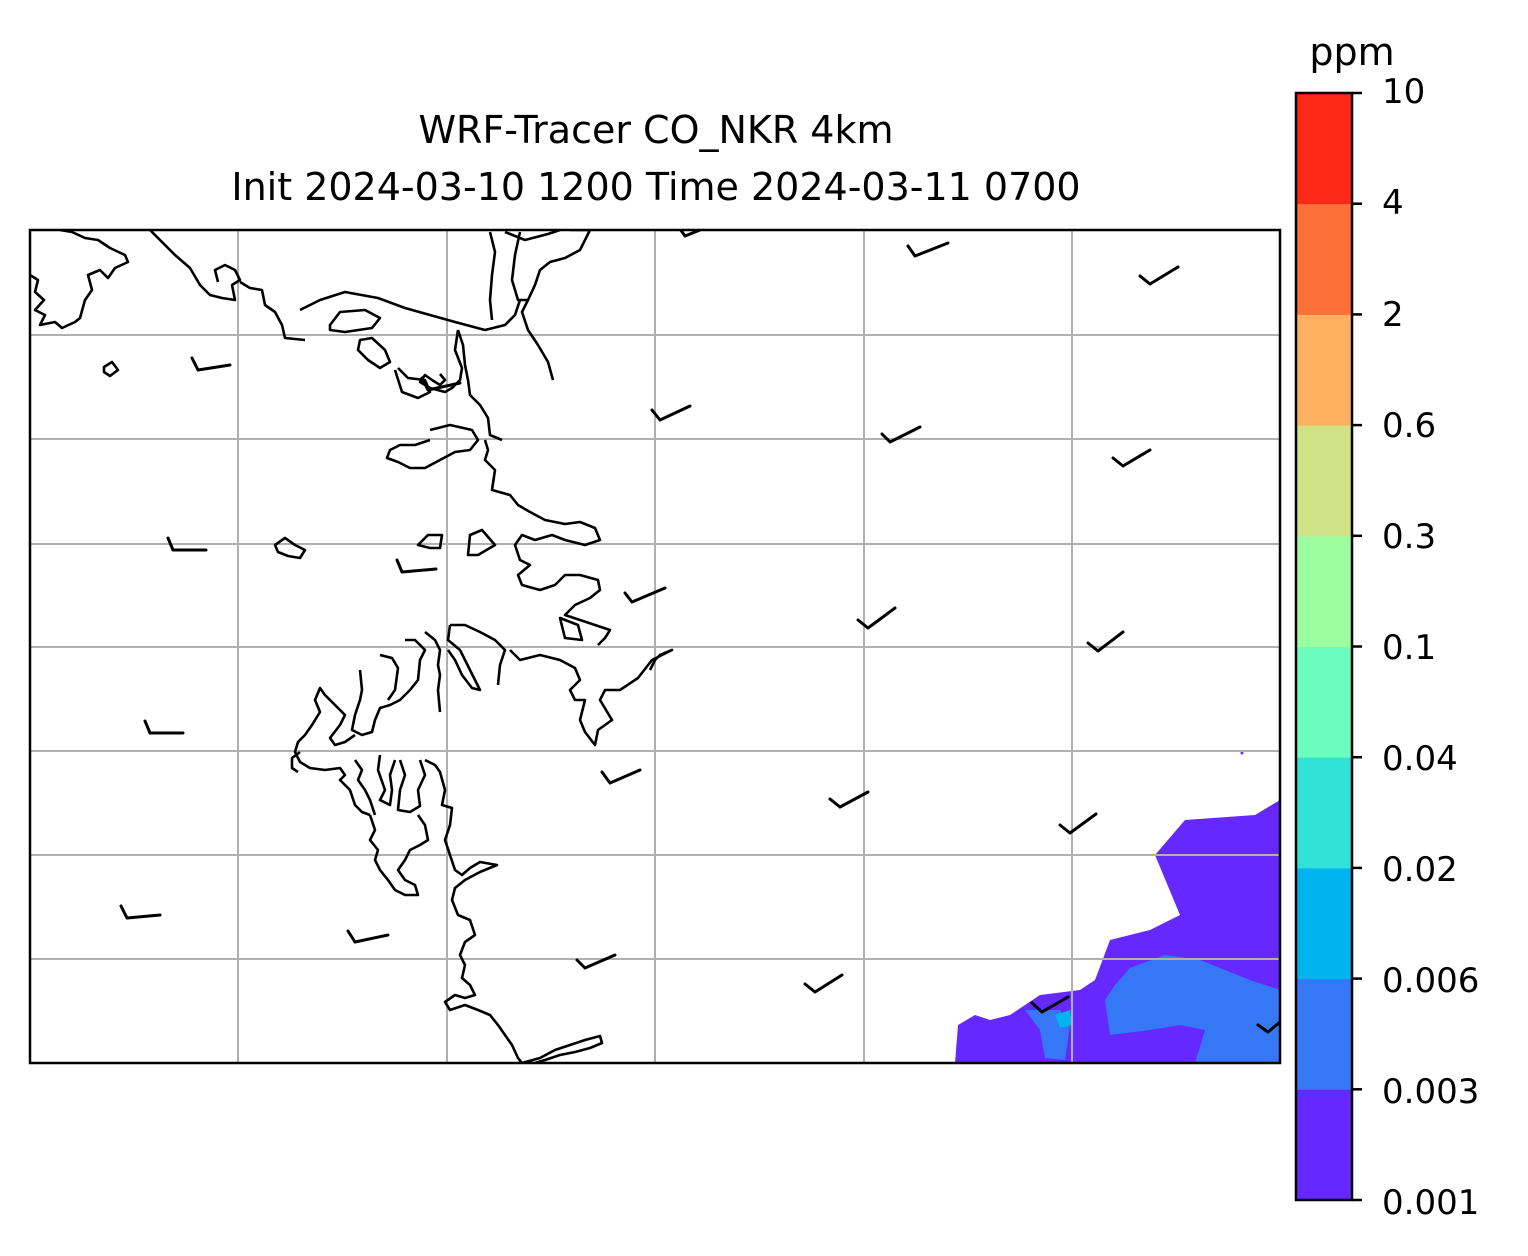 This screenshot has width=1528, height=1256. I want to click on colorbar, so click(1328, 646).